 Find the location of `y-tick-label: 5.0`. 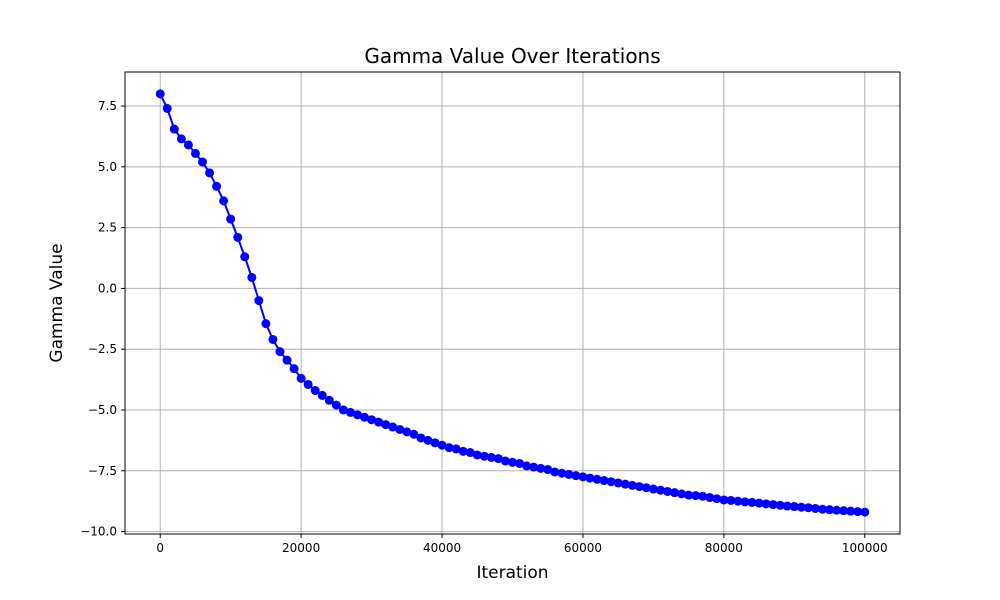

y-tick-label: 5.0 is located at coordinates (107, 167).